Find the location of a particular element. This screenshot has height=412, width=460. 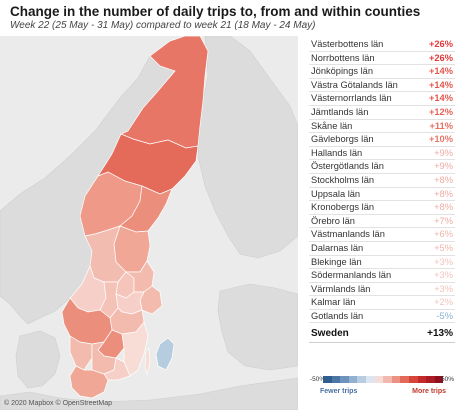

county-row: Örebro län +7% is located at coordinates (382, 222).